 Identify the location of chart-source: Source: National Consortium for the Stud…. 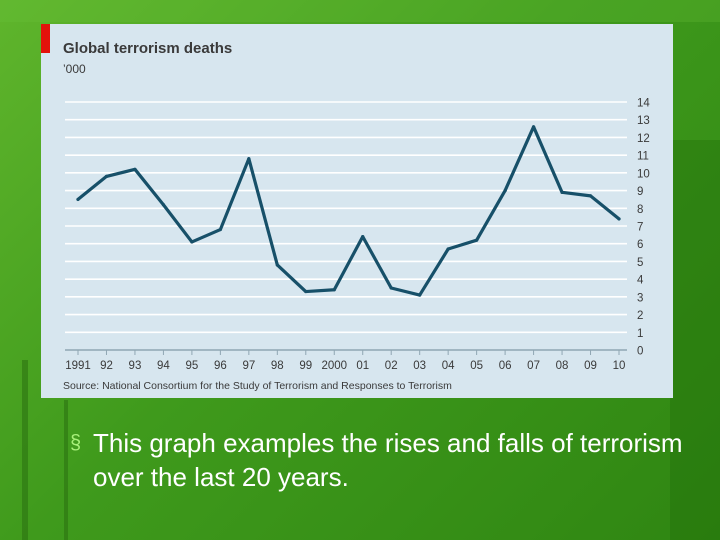
(257, 386).